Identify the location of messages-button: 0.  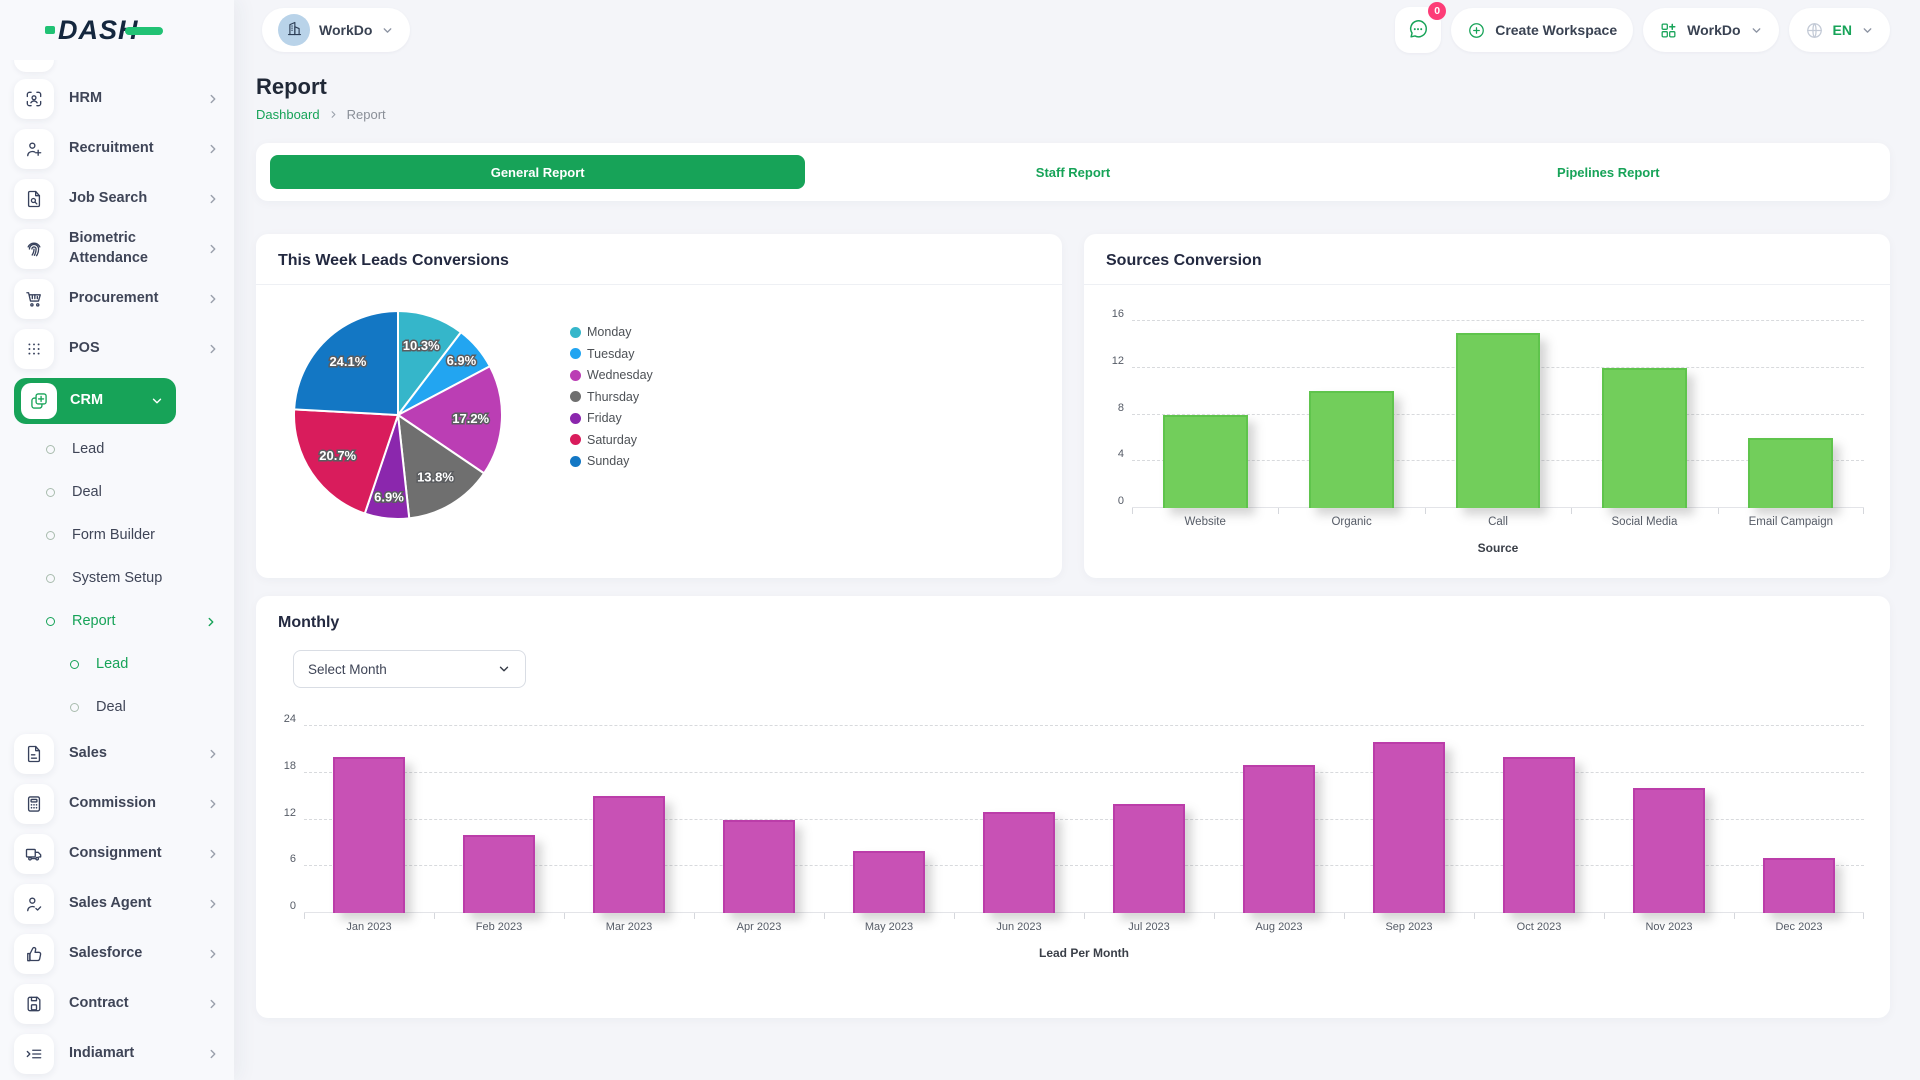
(1421, 27).